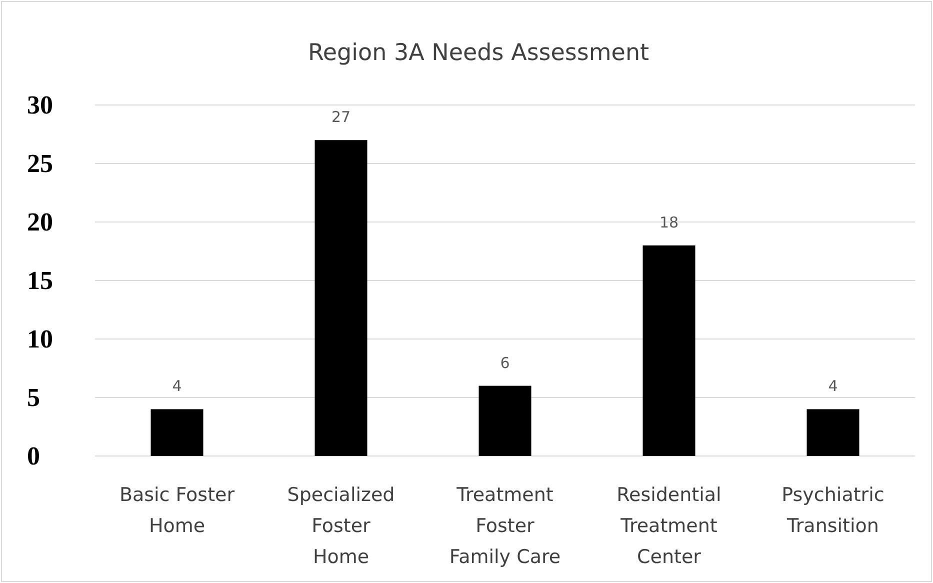 The height and width of the screenshot is (583, 933). What do you see at coordinates (505, 526) in the screenshot?
I see `x-tick-label: Treatment Foster Family Care` at bounding box center [505, 526].